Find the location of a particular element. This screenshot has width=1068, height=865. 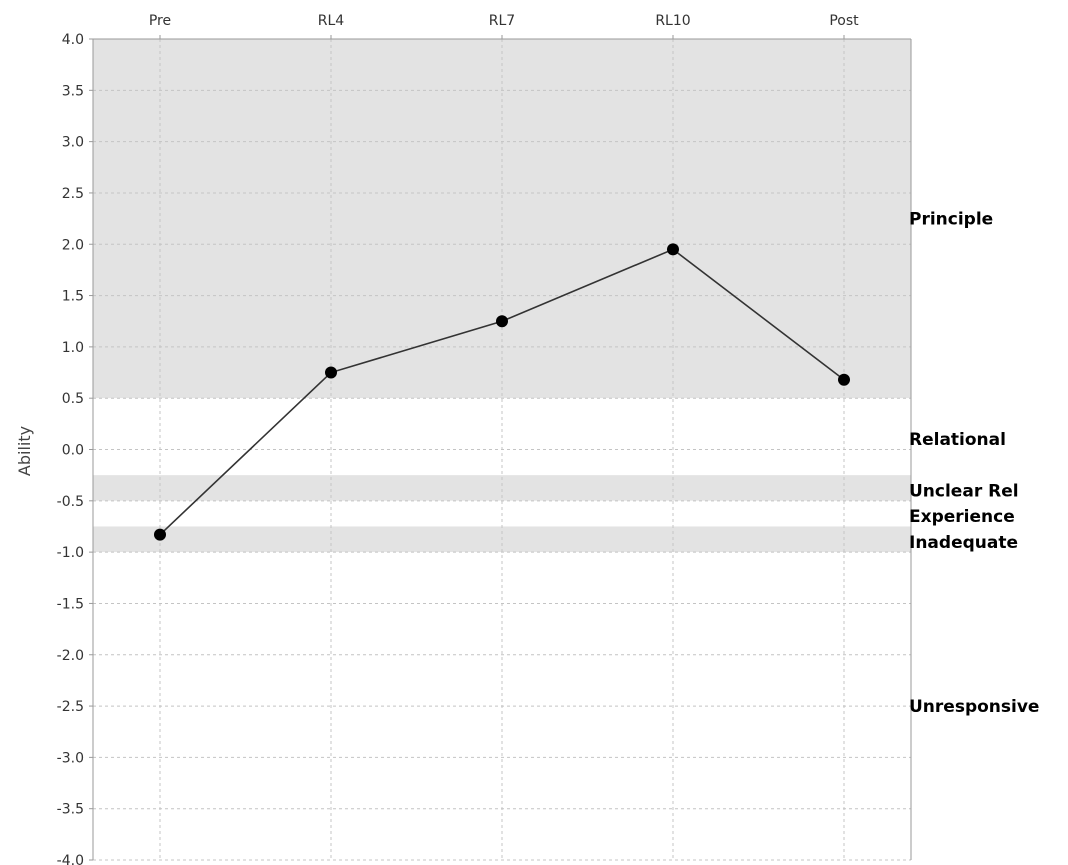

band-label-principle: Principle is located at coordinates (951, 220).